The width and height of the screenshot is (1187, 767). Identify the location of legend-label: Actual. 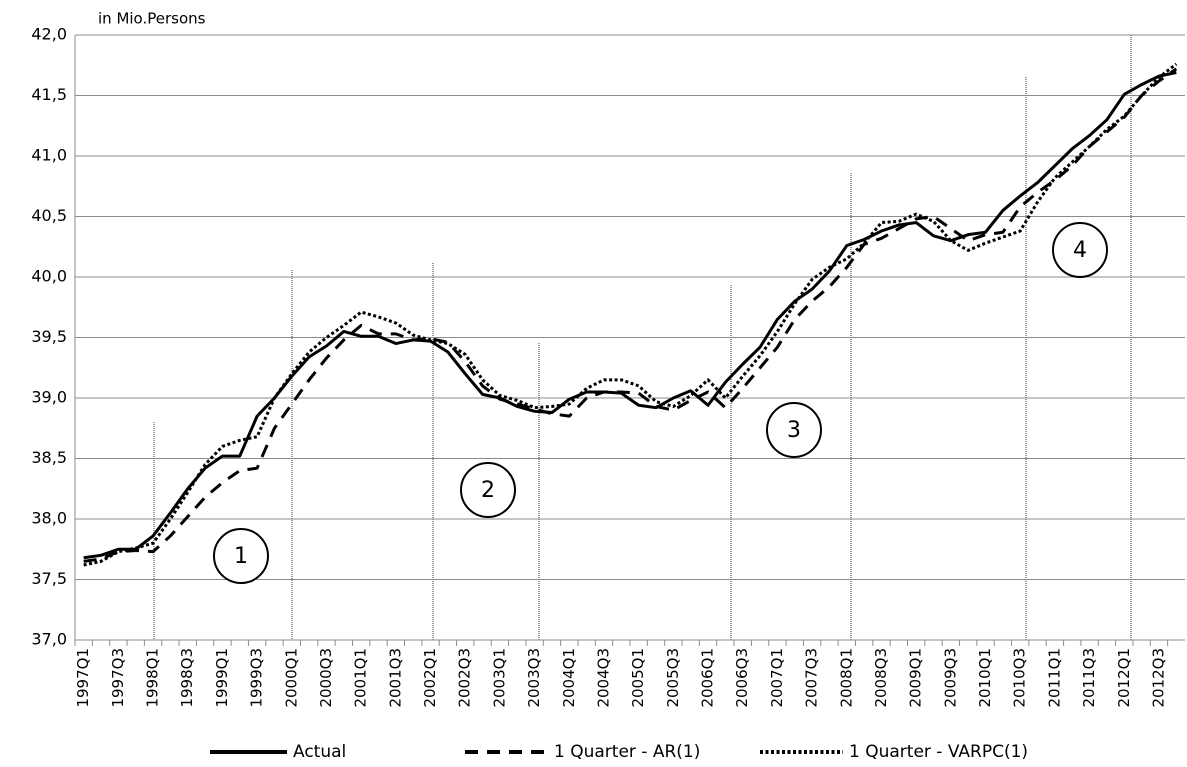
(319, 752).